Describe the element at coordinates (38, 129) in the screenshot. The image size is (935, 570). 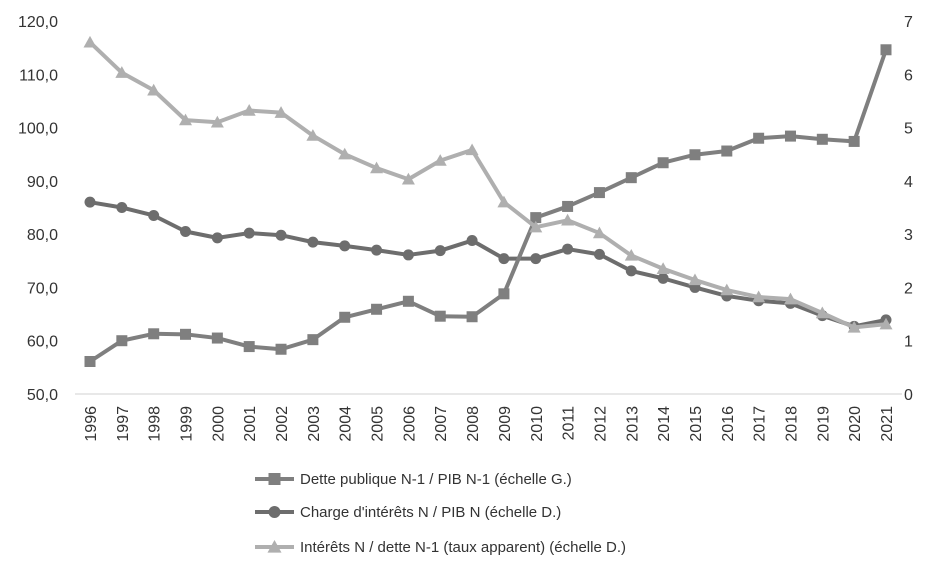
I see `left-axis-tick-label: 100,0` at that location.